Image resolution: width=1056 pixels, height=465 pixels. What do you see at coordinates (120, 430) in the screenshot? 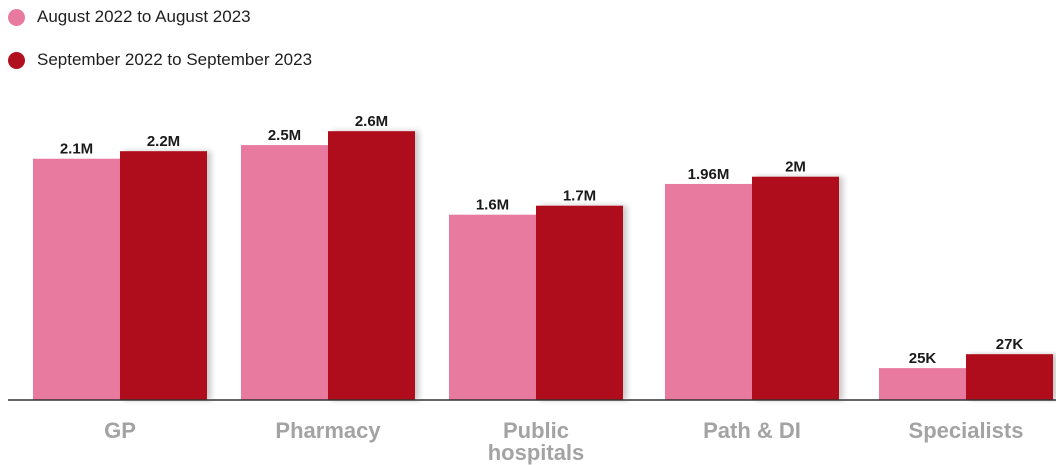
I see `category-label-0: GP` at bounding box center [120, 430].